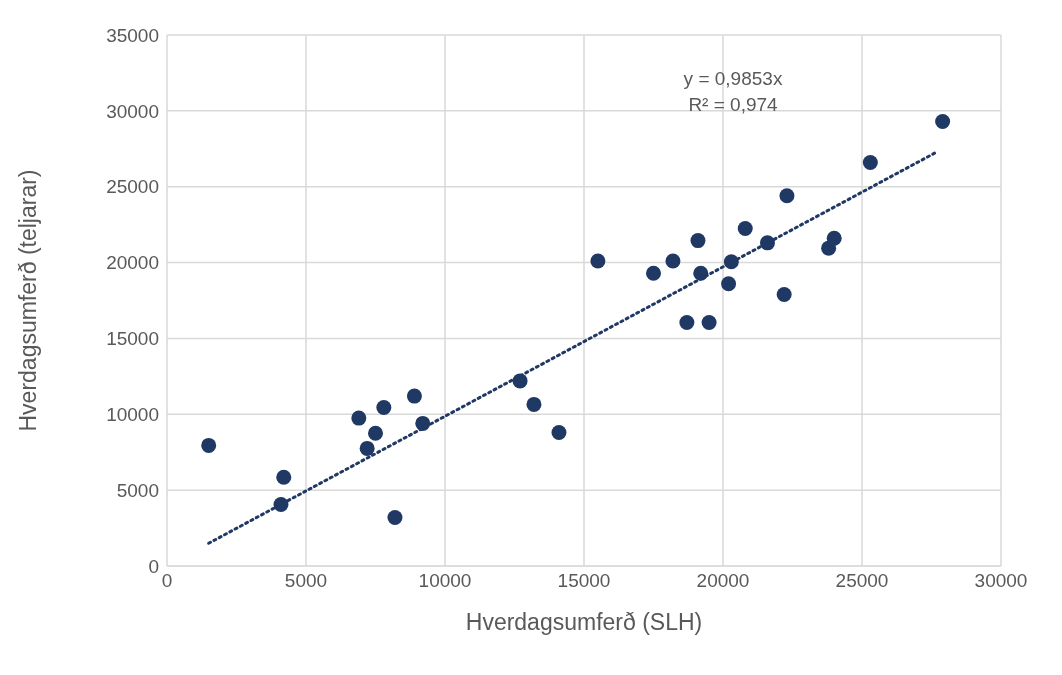 The width and height of the screenshot is (1062, 675). Describe the element at coordinates (153, 566) in the screenshot. I see `y-tick-label: 0` at that location.